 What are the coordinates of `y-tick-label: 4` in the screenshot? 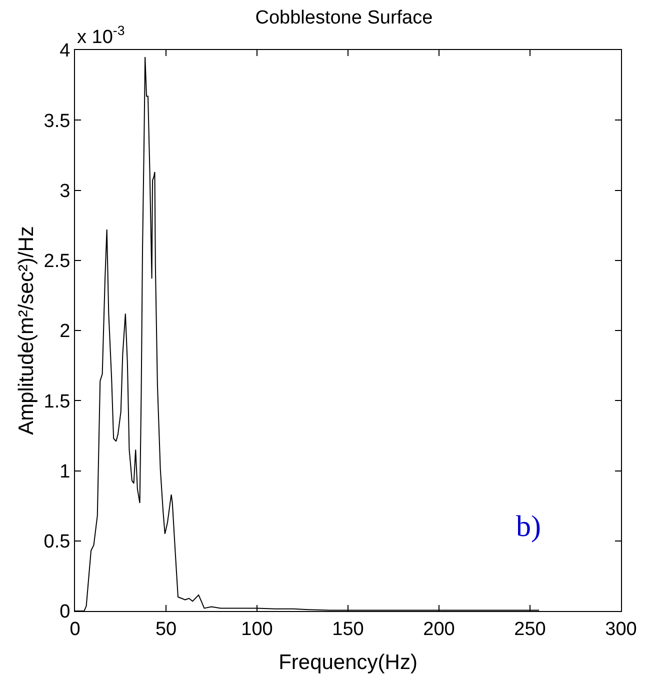 It's located at (65, 51).